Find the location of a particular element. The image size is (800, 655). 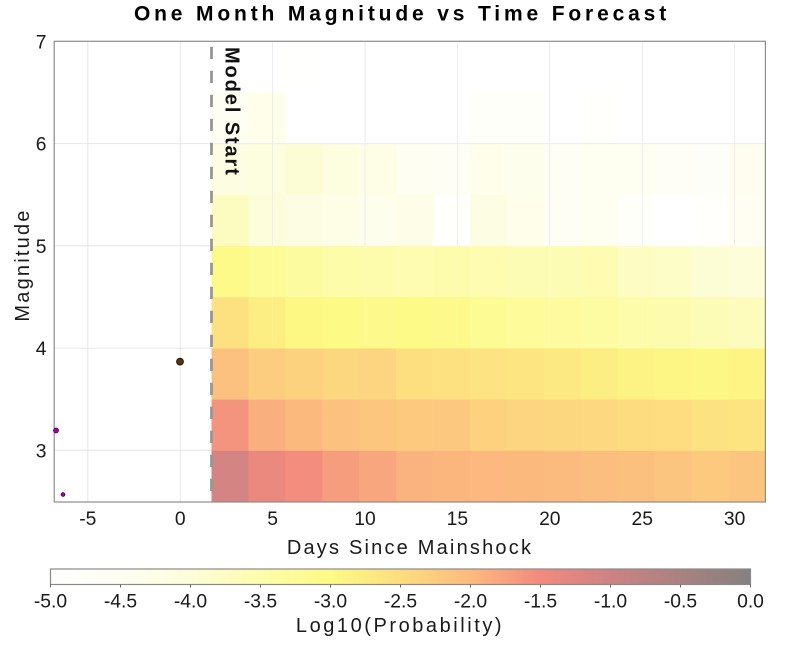

svg-text: -4.5 is located at coordinates (120, 602).